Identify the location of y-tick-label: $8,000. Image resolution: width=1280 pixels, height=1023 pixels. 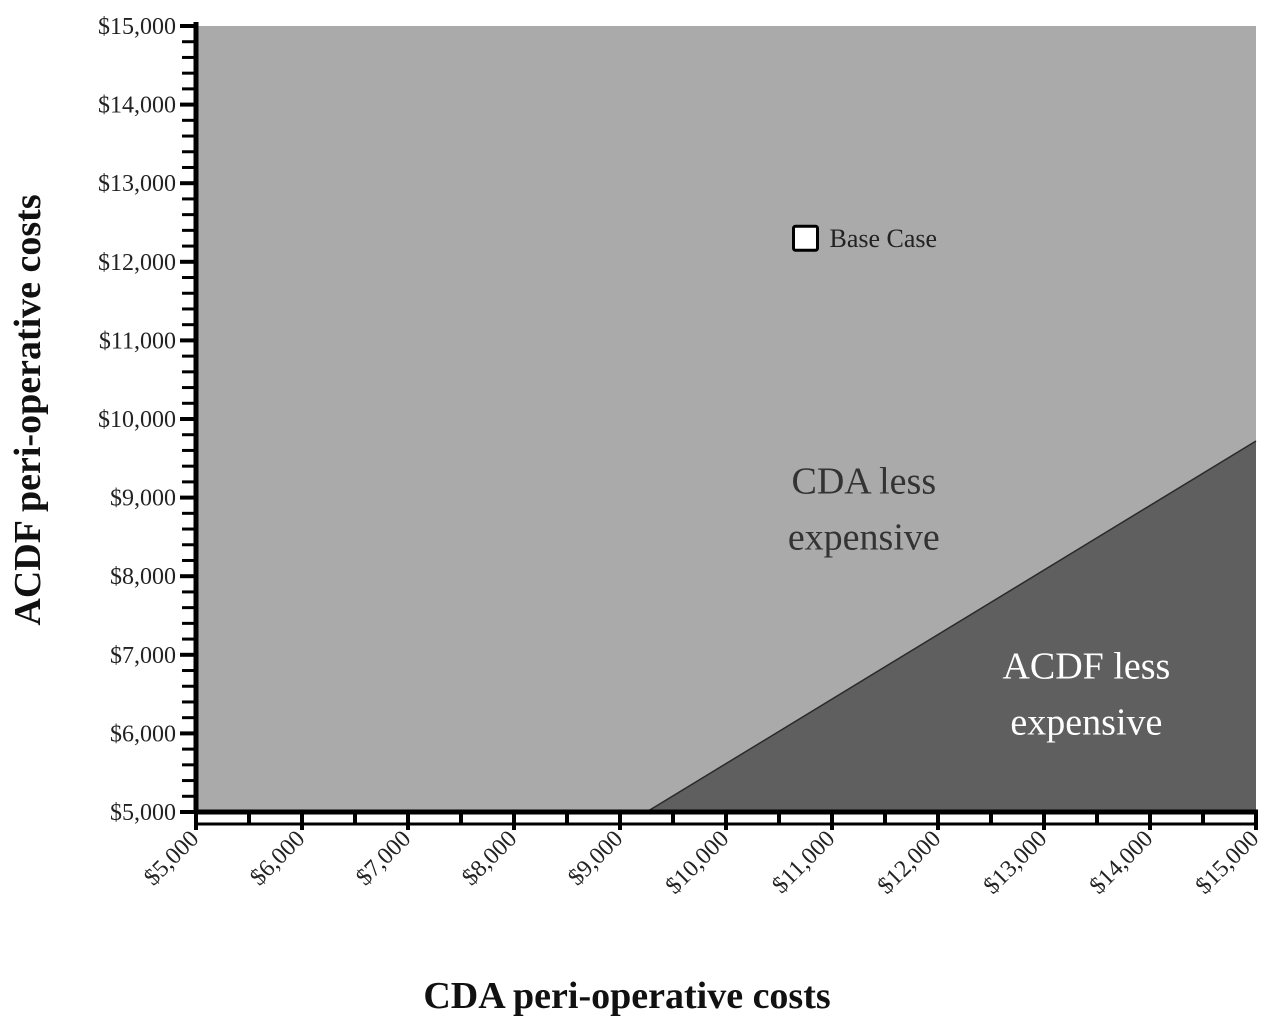
(143, 577).